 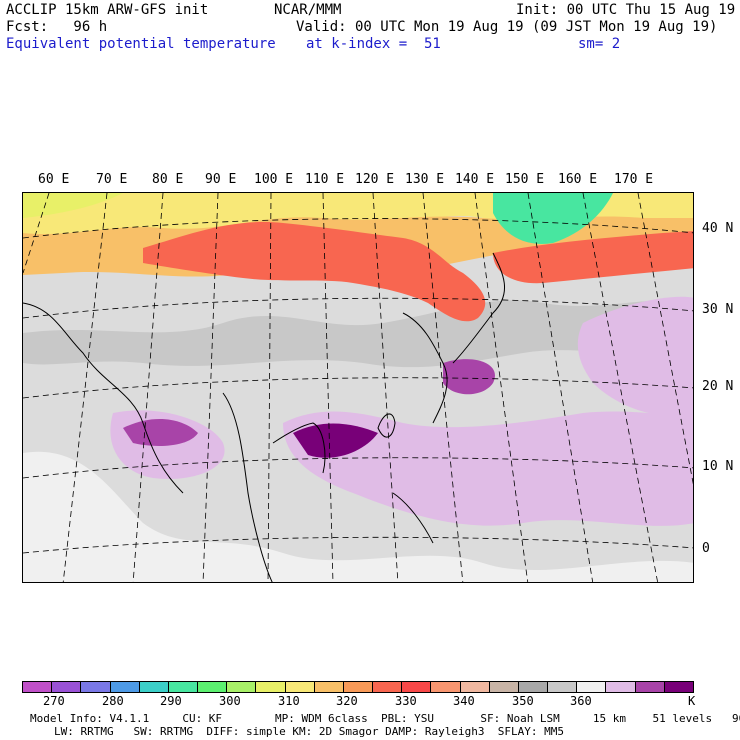 I want to click on colorbar, so click(x=358, y=687).